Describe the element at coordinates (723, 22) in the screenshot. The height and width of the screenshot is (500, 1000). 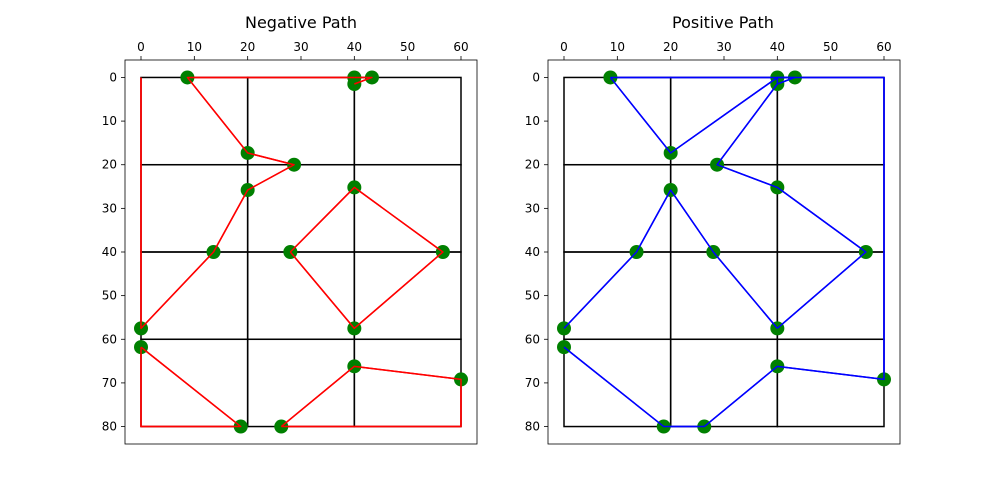
I see `chart-title: Positive Path` at that location.